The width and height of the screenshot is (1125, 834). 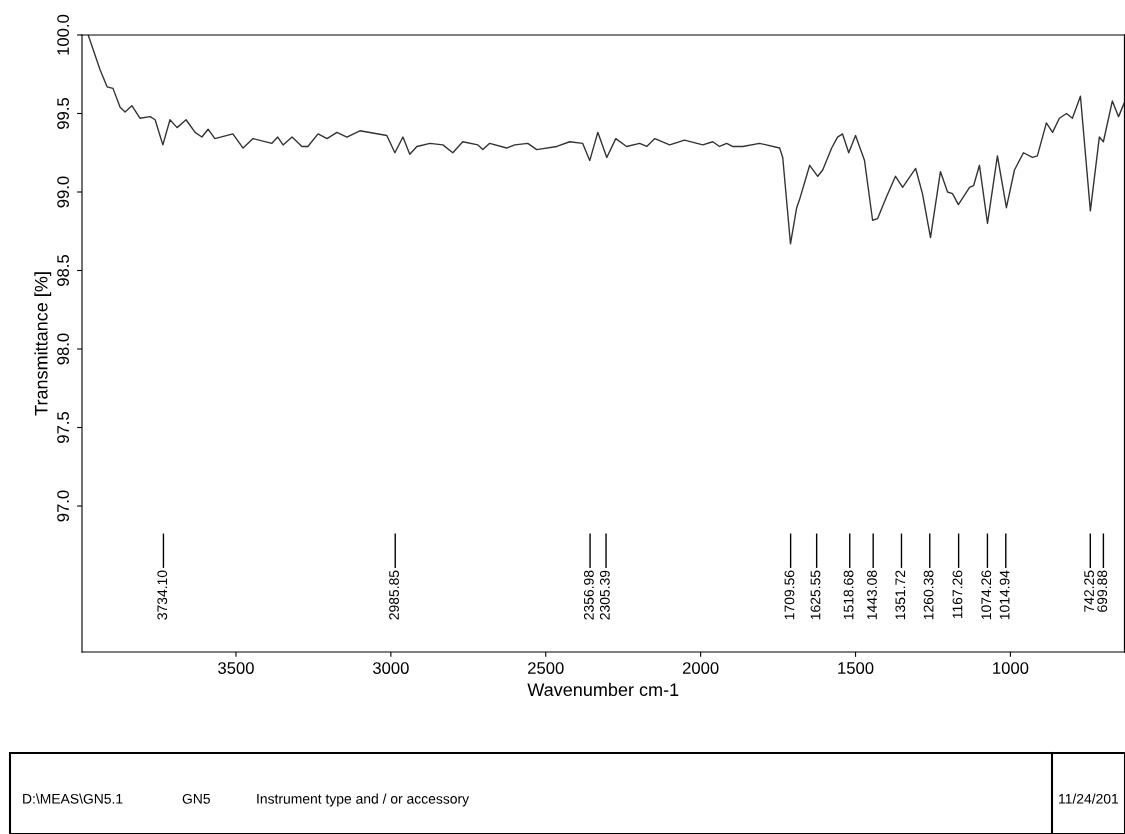 I want to click on annotation: 3734.10, so click(x=162, y=595).